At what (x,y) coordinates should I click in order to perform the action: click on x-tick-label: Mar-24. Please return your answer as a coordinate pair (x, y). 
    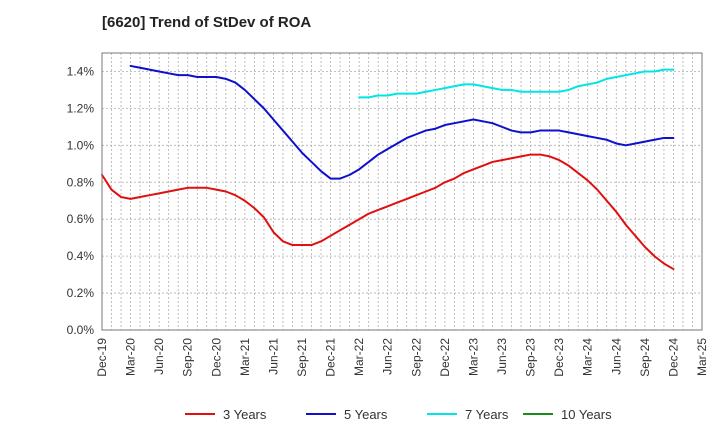
    Looking at the image, I should click on (588, 357).